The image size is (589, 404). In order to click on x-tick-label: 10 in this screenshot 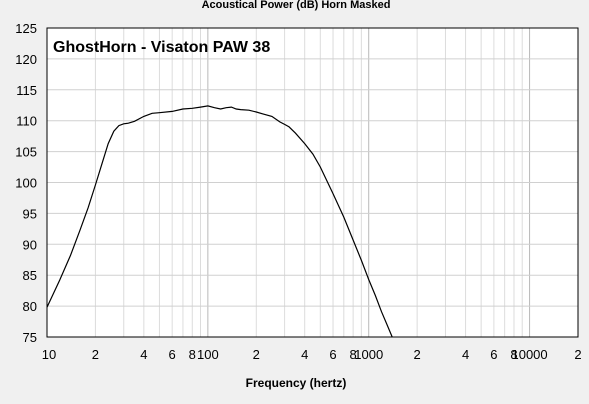, I will do `click(49, 354)`.